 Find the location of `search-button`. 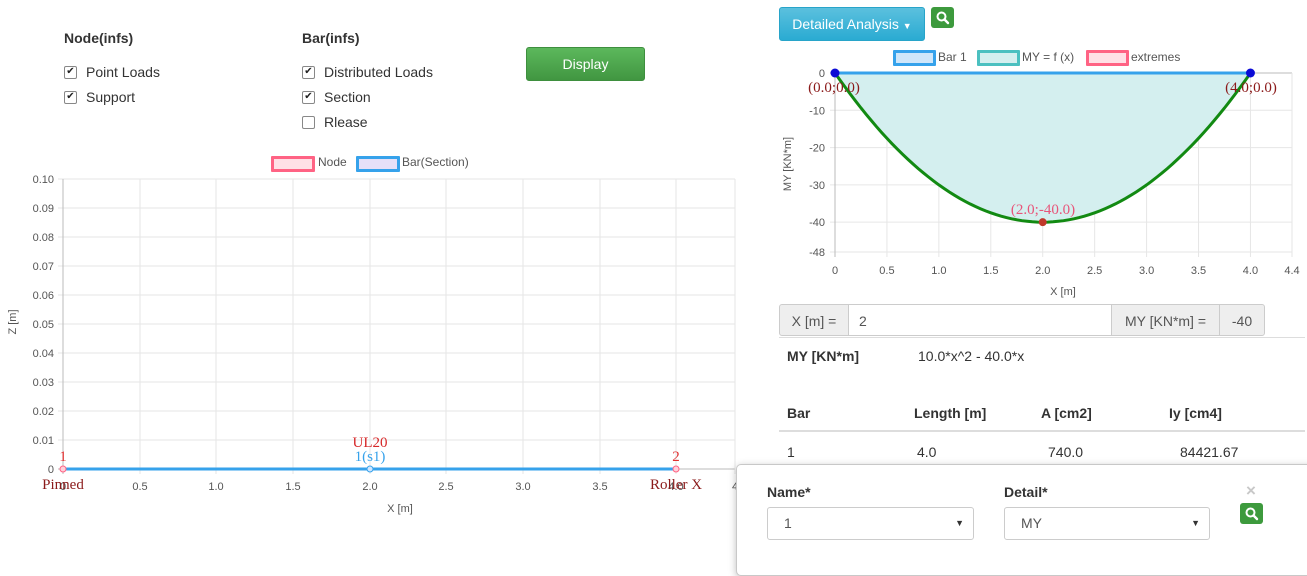

search-button is located at coordinates (942, 17).